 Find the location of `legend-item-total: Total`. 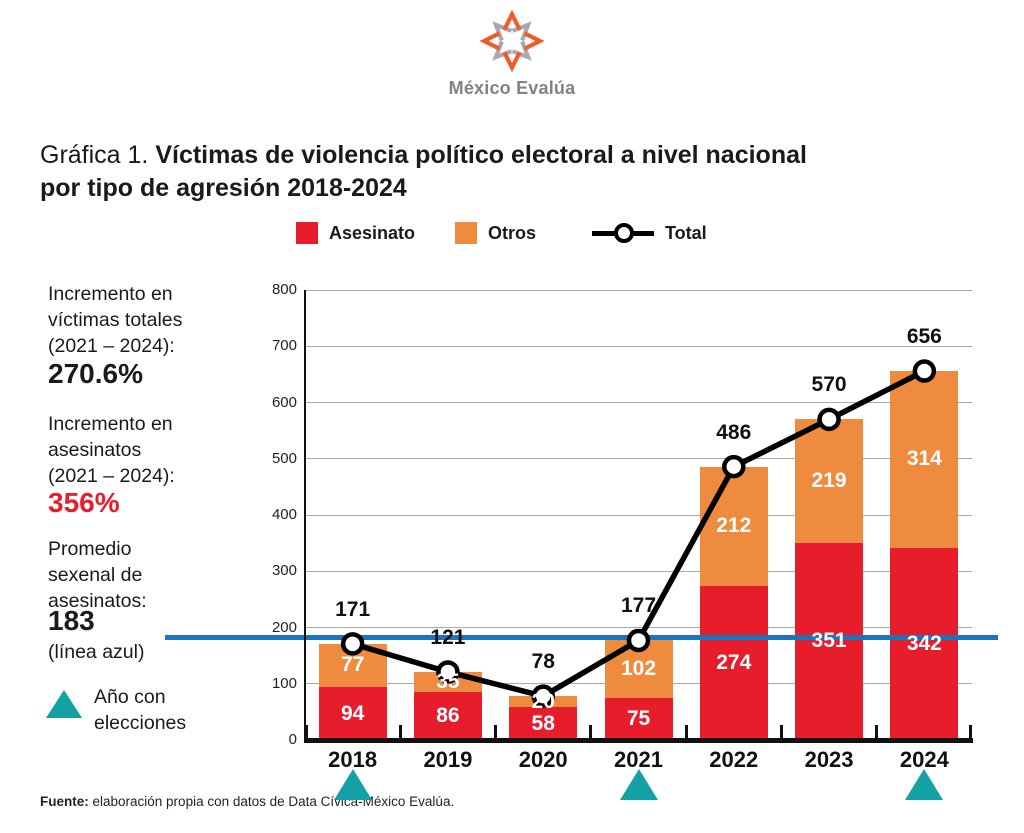

legend-item-total: Total is located at coordinates (649, 233).